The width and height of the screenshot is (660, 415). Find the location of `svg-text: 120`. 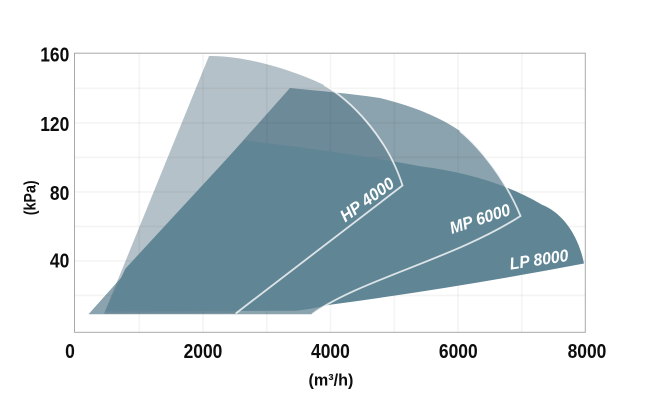

svg-text: 120 is located at coordinates (54, 125).